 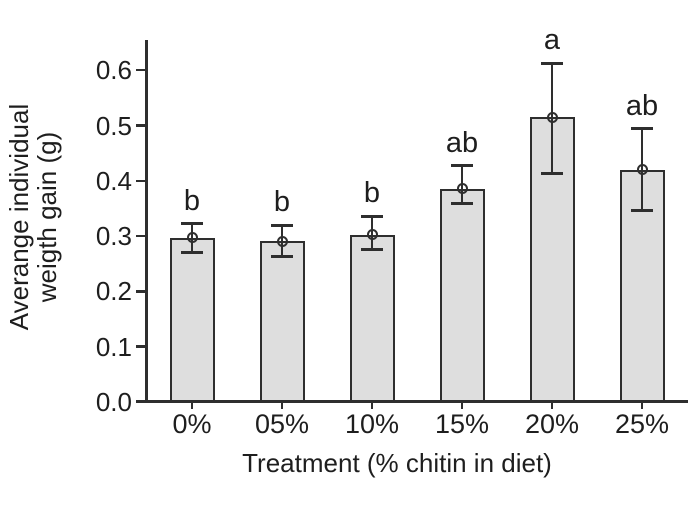 I want to click on x-tick-label: 0%, so click(x=192, y=424).